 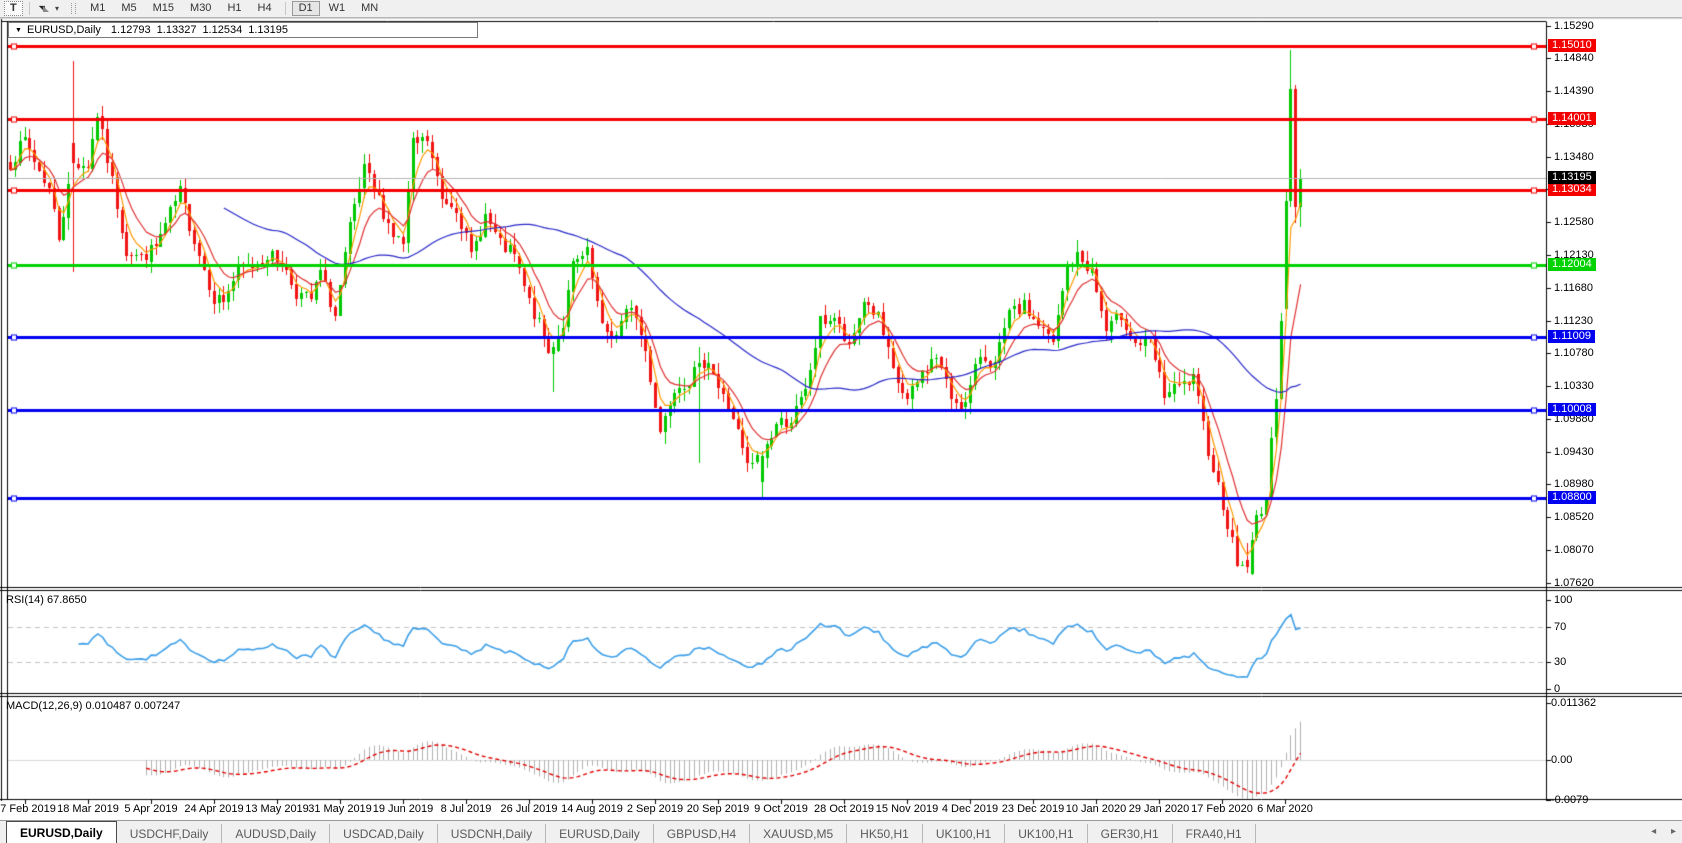 I want to click on hline-price-badge: 1.15010, so click(x=1572, y=45).